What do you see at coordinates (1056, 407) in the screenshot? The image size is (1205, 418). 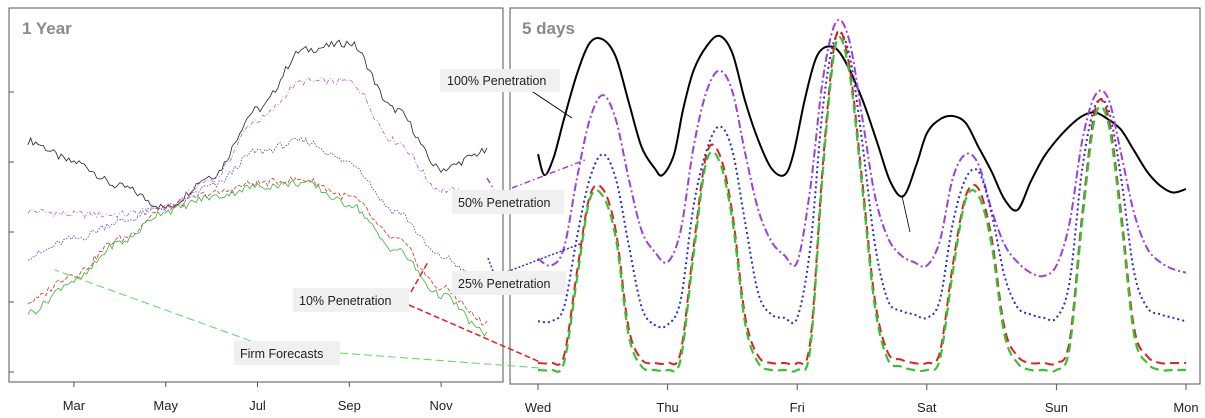 I see `five-days-x-tick-label-sun: Sun` at bounding box center [1056, 407].